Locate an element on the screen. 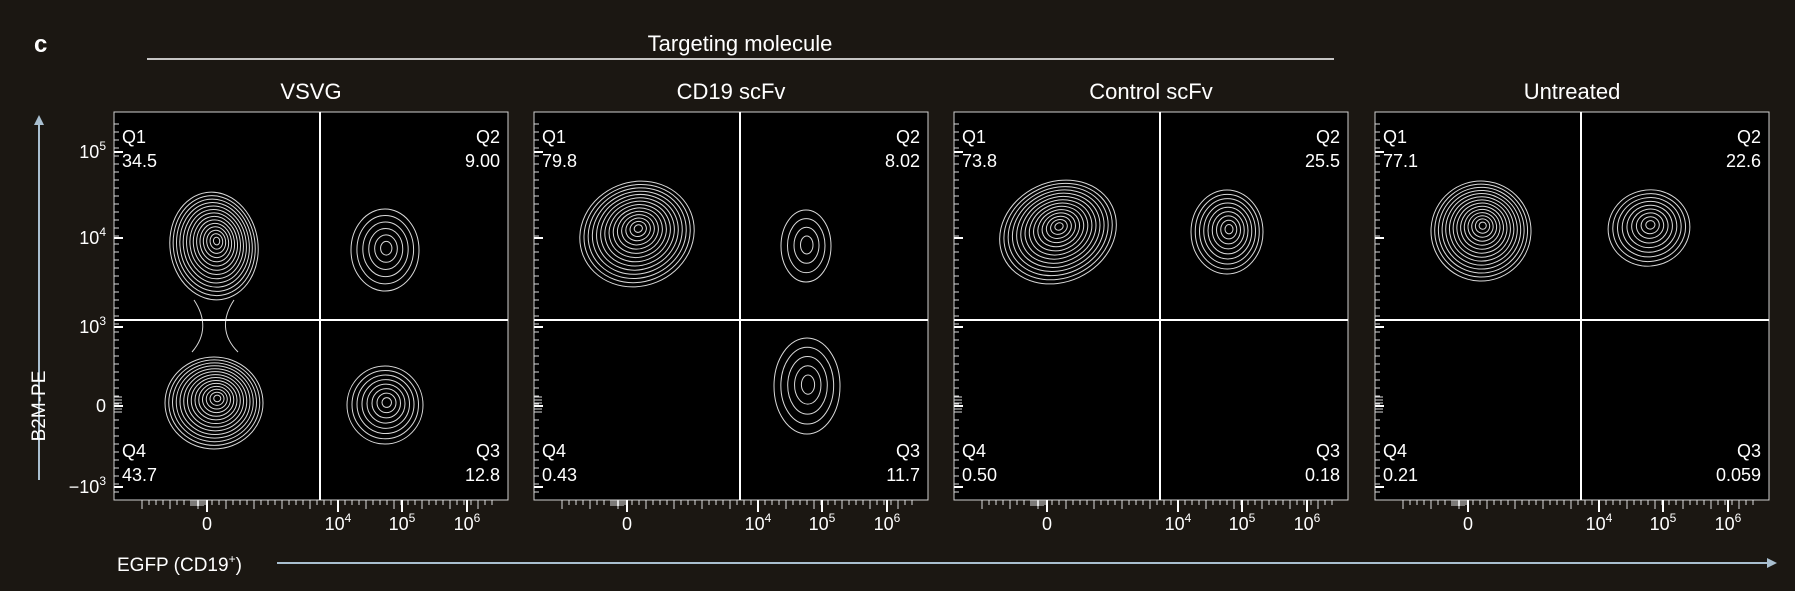 The image size is (1795, 591). x-tick-label: 10⁶ is located at coordinates (1307, 522).